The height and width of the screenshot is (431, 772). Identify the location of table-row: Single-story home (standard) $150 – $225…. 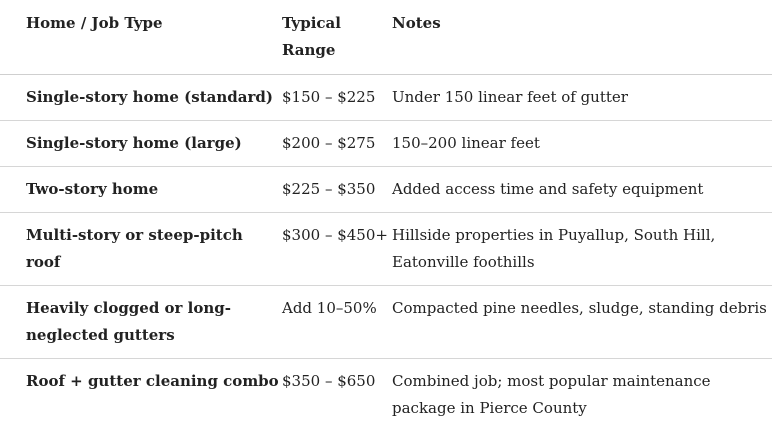
(386, 98).